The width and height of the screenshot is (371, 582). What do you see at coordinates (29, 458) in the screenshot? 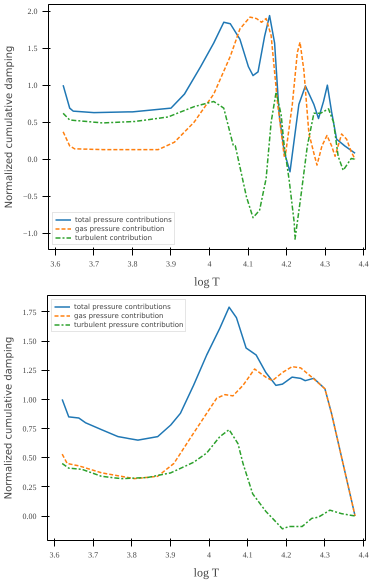
I see `y-tick-label: 0.50` at bounding box center [29, 458].